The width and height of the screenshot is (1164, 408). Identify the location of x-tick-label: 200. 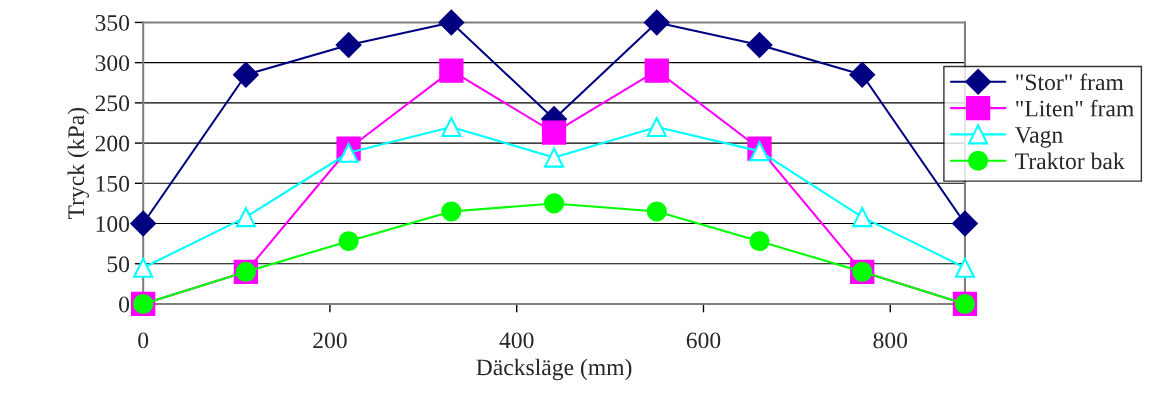
(330, 340).